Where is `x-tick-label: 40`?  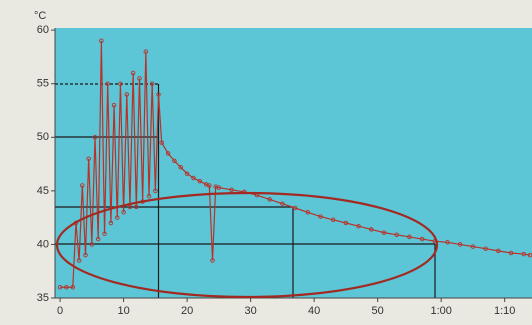 x-tick-label: 40 is located at coordinates (314, 311).